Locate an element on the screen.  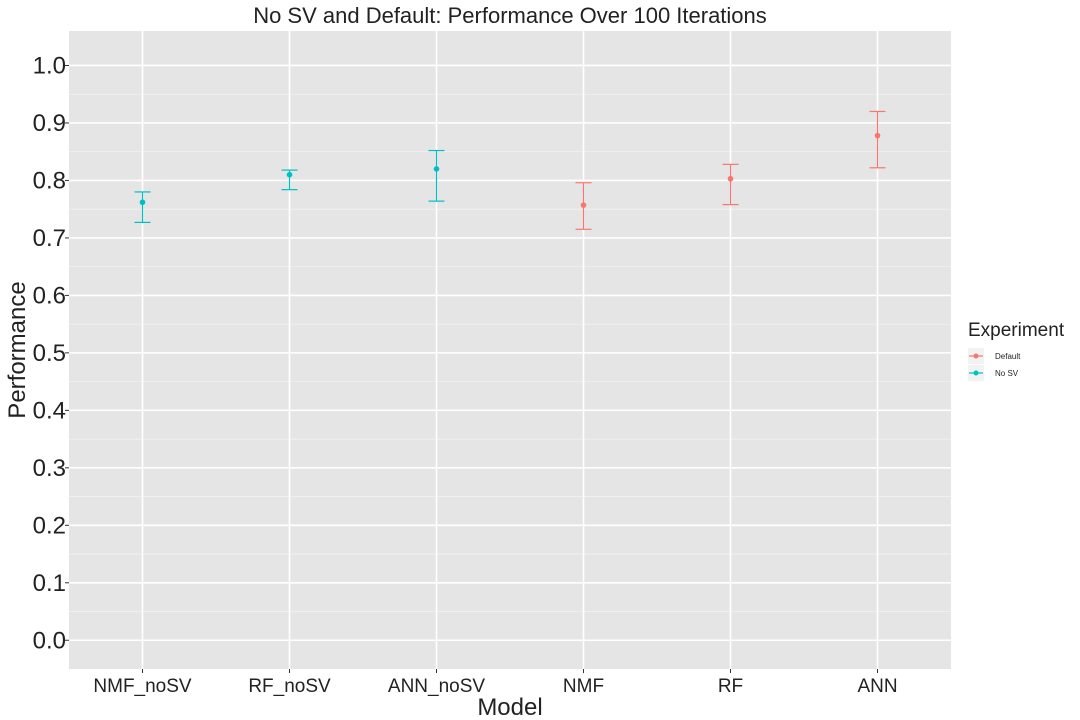
x-tick-label: ANN is located at coordinates (877, 686).